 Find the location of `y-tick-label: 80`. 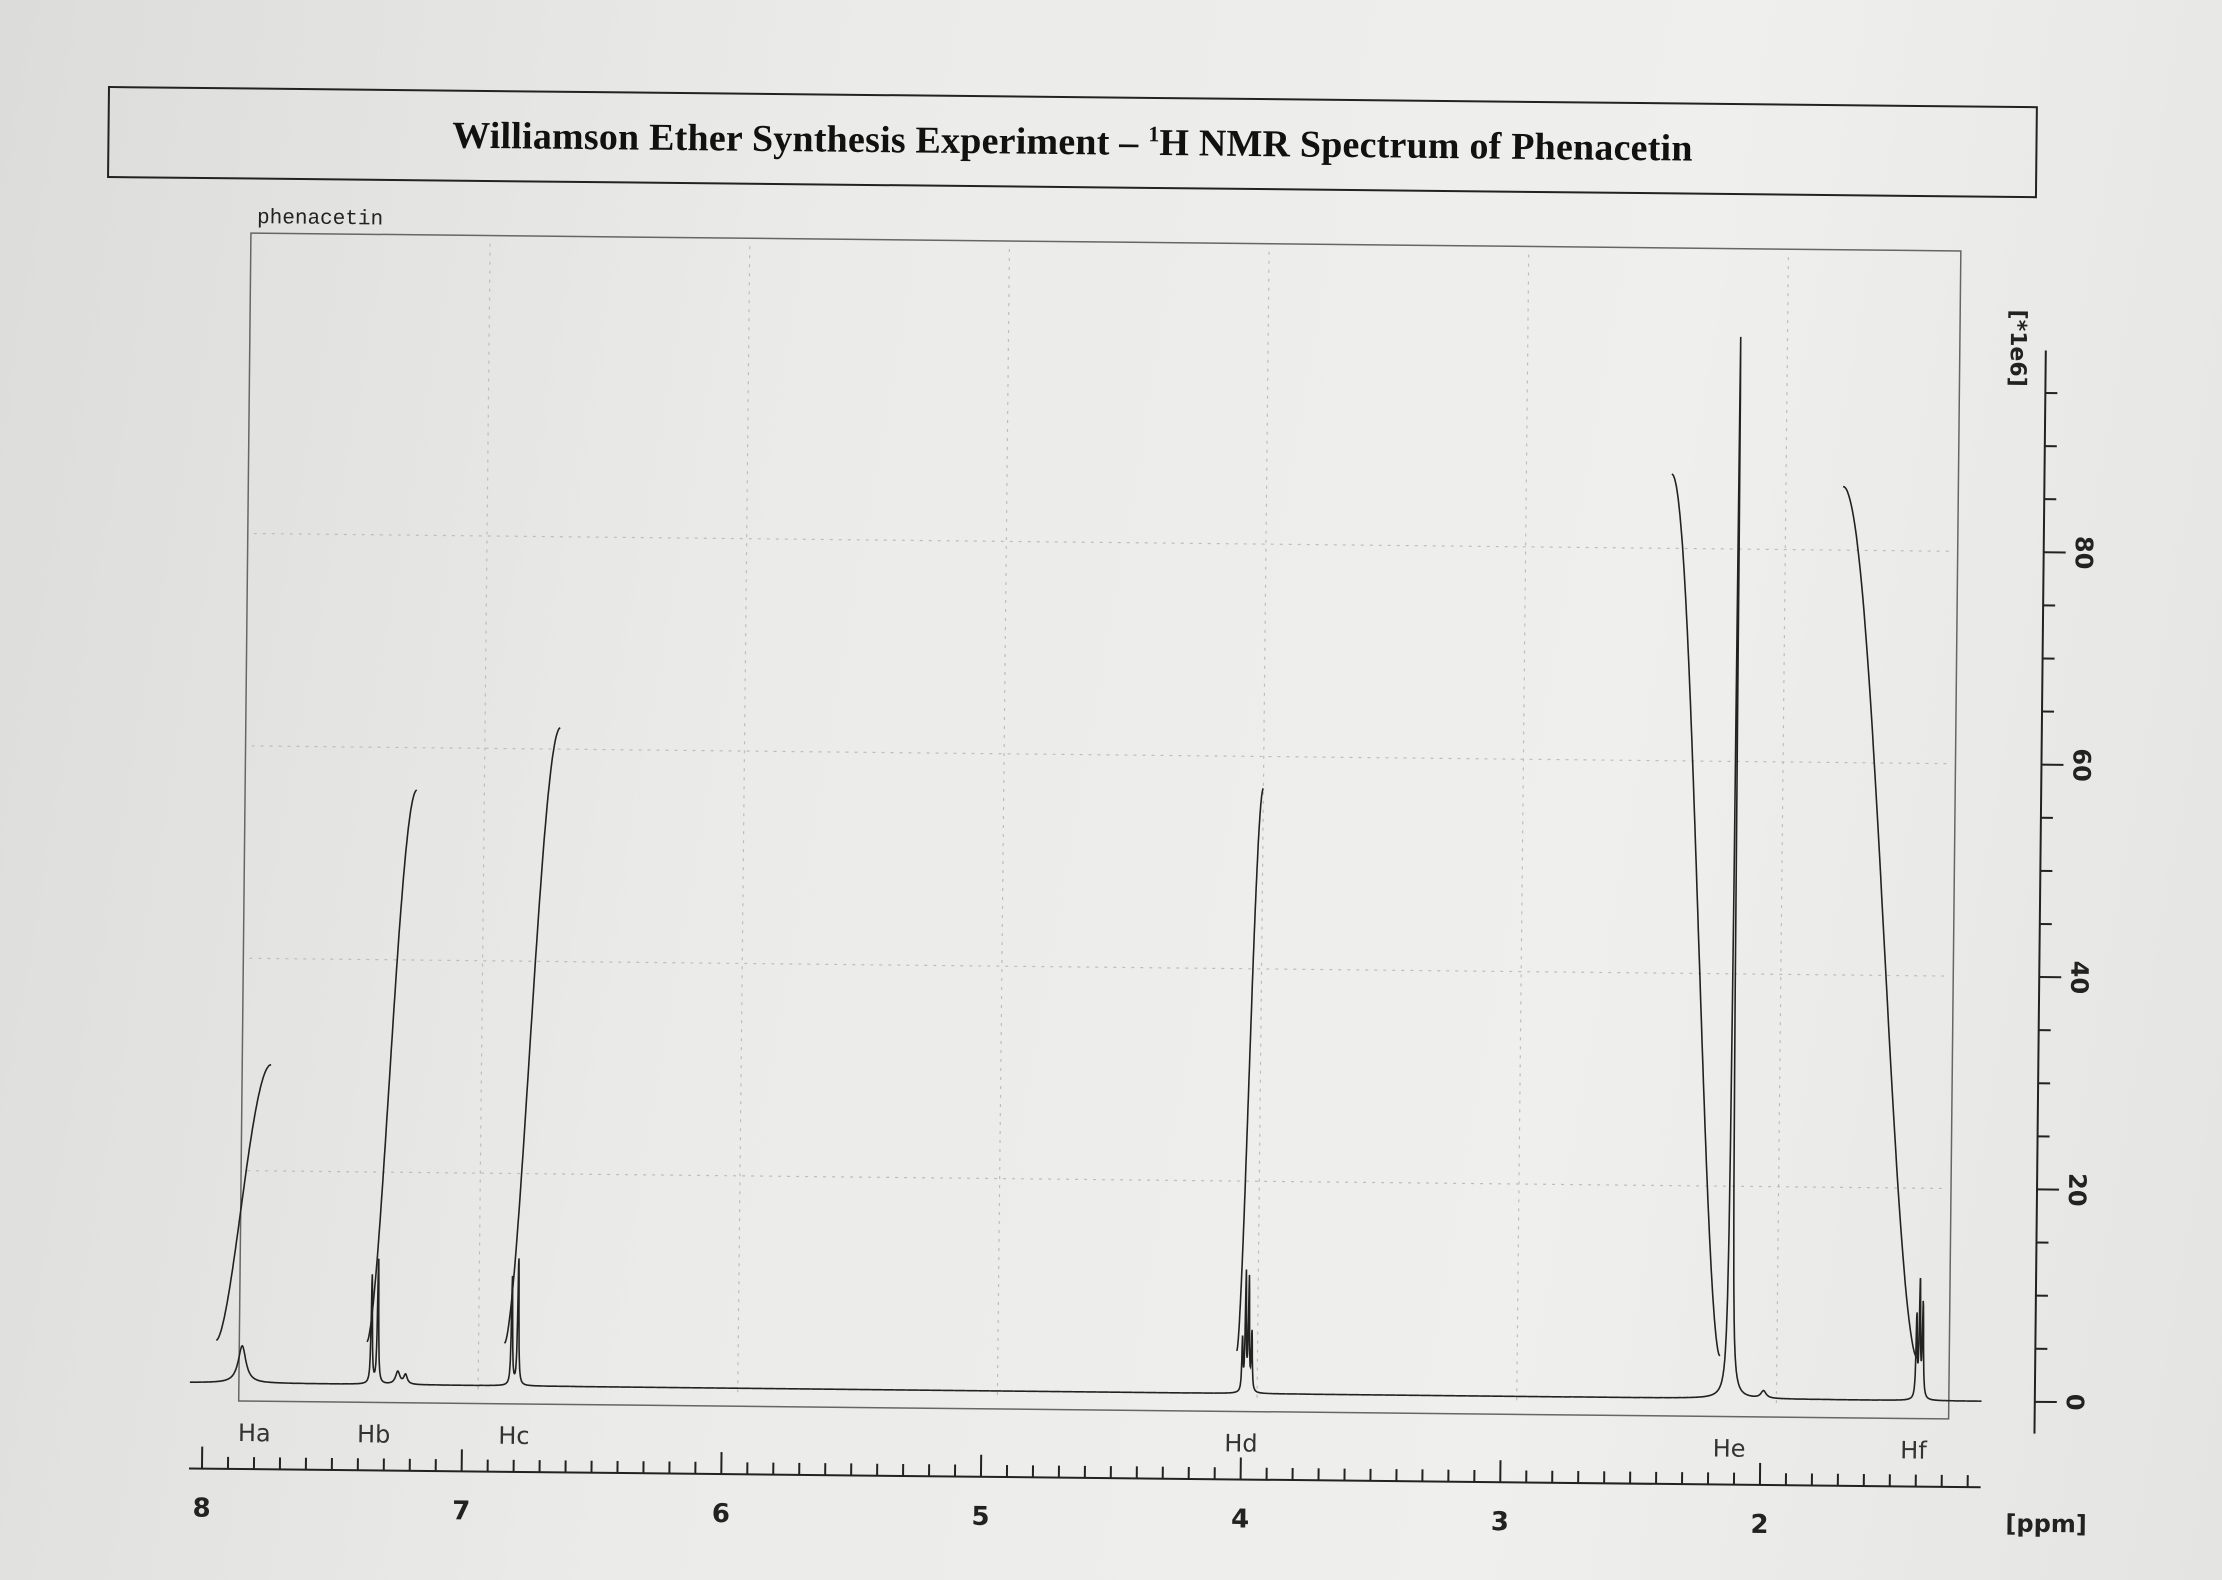

y-tick-label: 80 is located at coordinates (2084, 553).